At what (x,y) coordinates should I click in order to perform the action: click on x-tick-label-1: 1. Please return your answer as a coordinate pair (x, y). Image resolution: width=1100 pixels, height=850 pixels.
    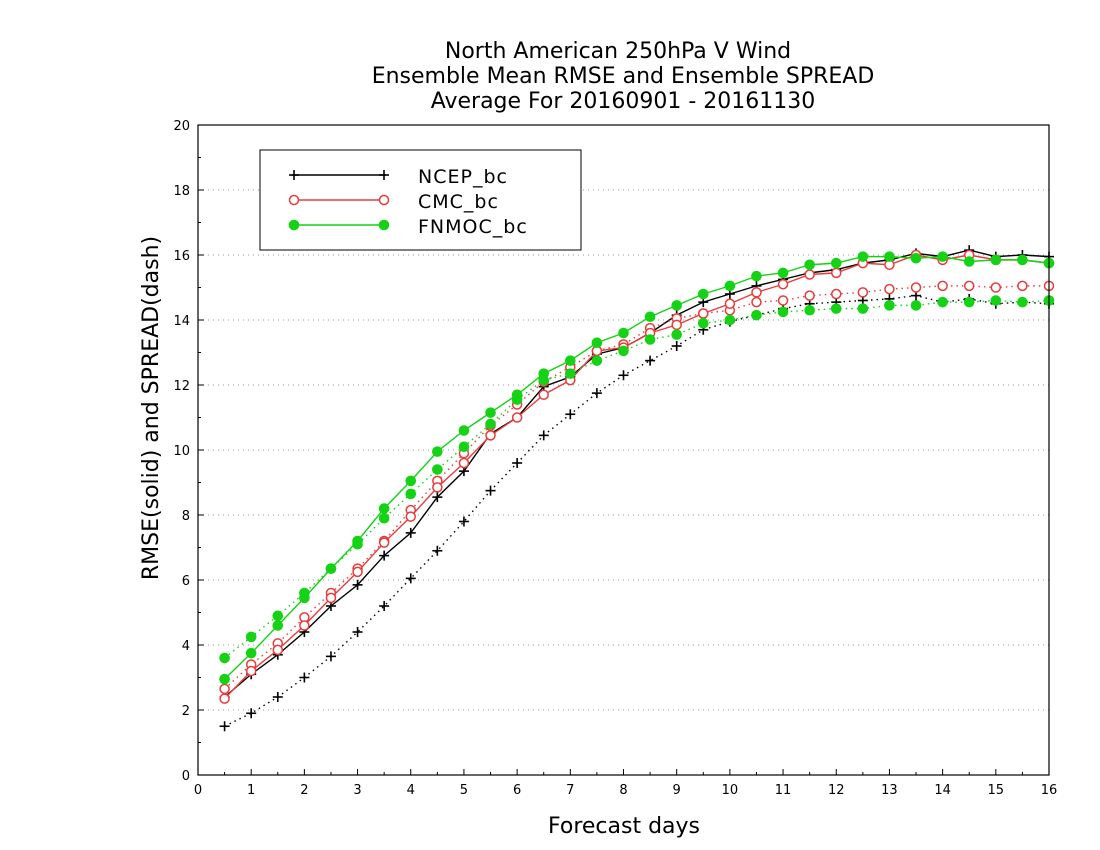
    Looking at the image, I should click on (251, 790).